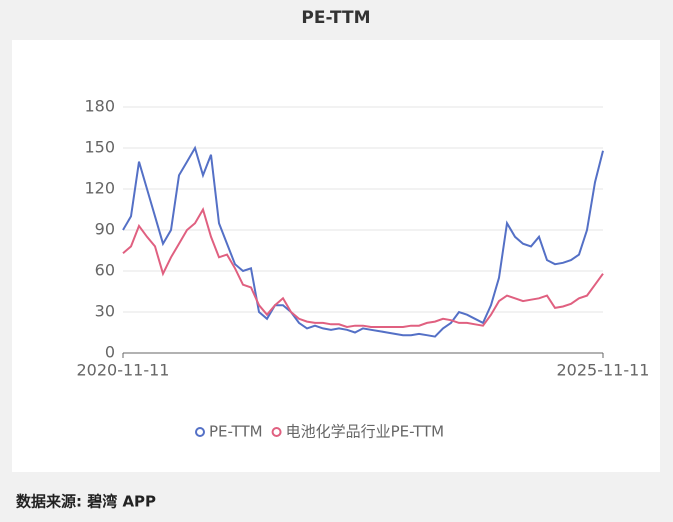 The width and height of the screenshot is (673, 522). I want to click on y-tick-label: 30, so click(105, 311).